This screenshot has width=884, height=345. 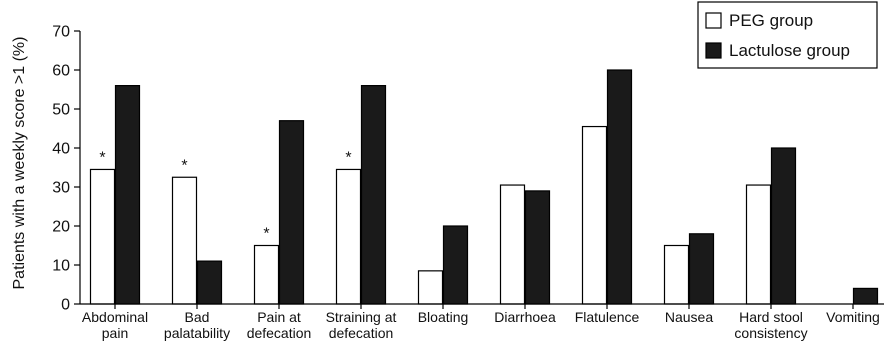 I want to click on y-tick-label: 50, so click(x=61, y=110).